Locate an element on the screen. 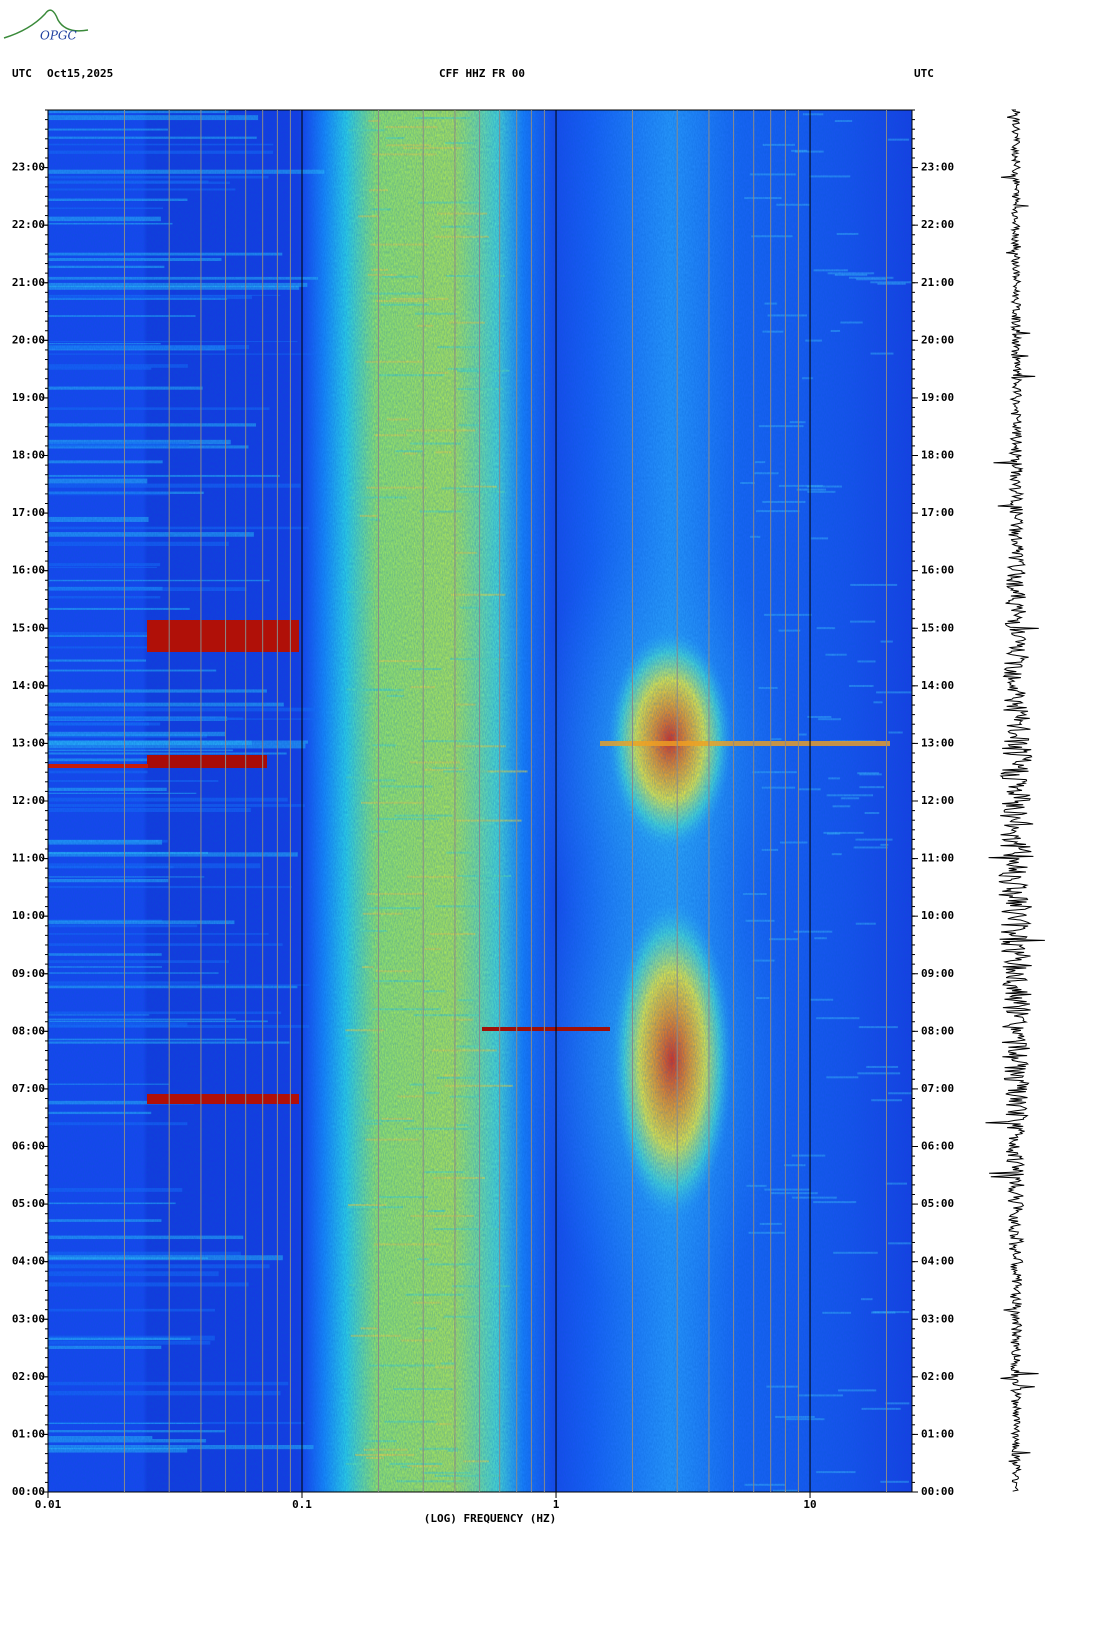 The image size is (1102, 1634). x-tick-label: 0.1 is located at coordinates (302, 1504).